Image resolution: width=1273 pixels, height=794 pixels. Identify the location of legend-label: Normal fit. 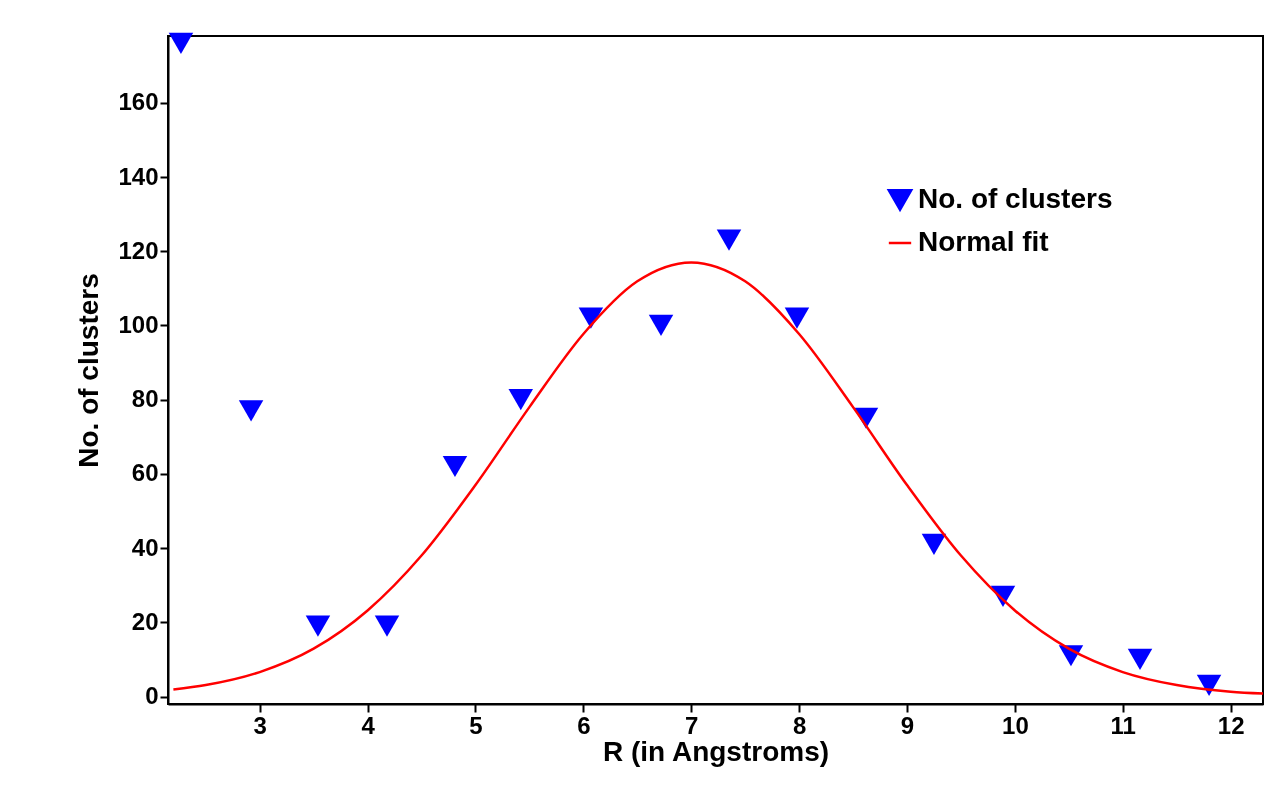
(983, 241).